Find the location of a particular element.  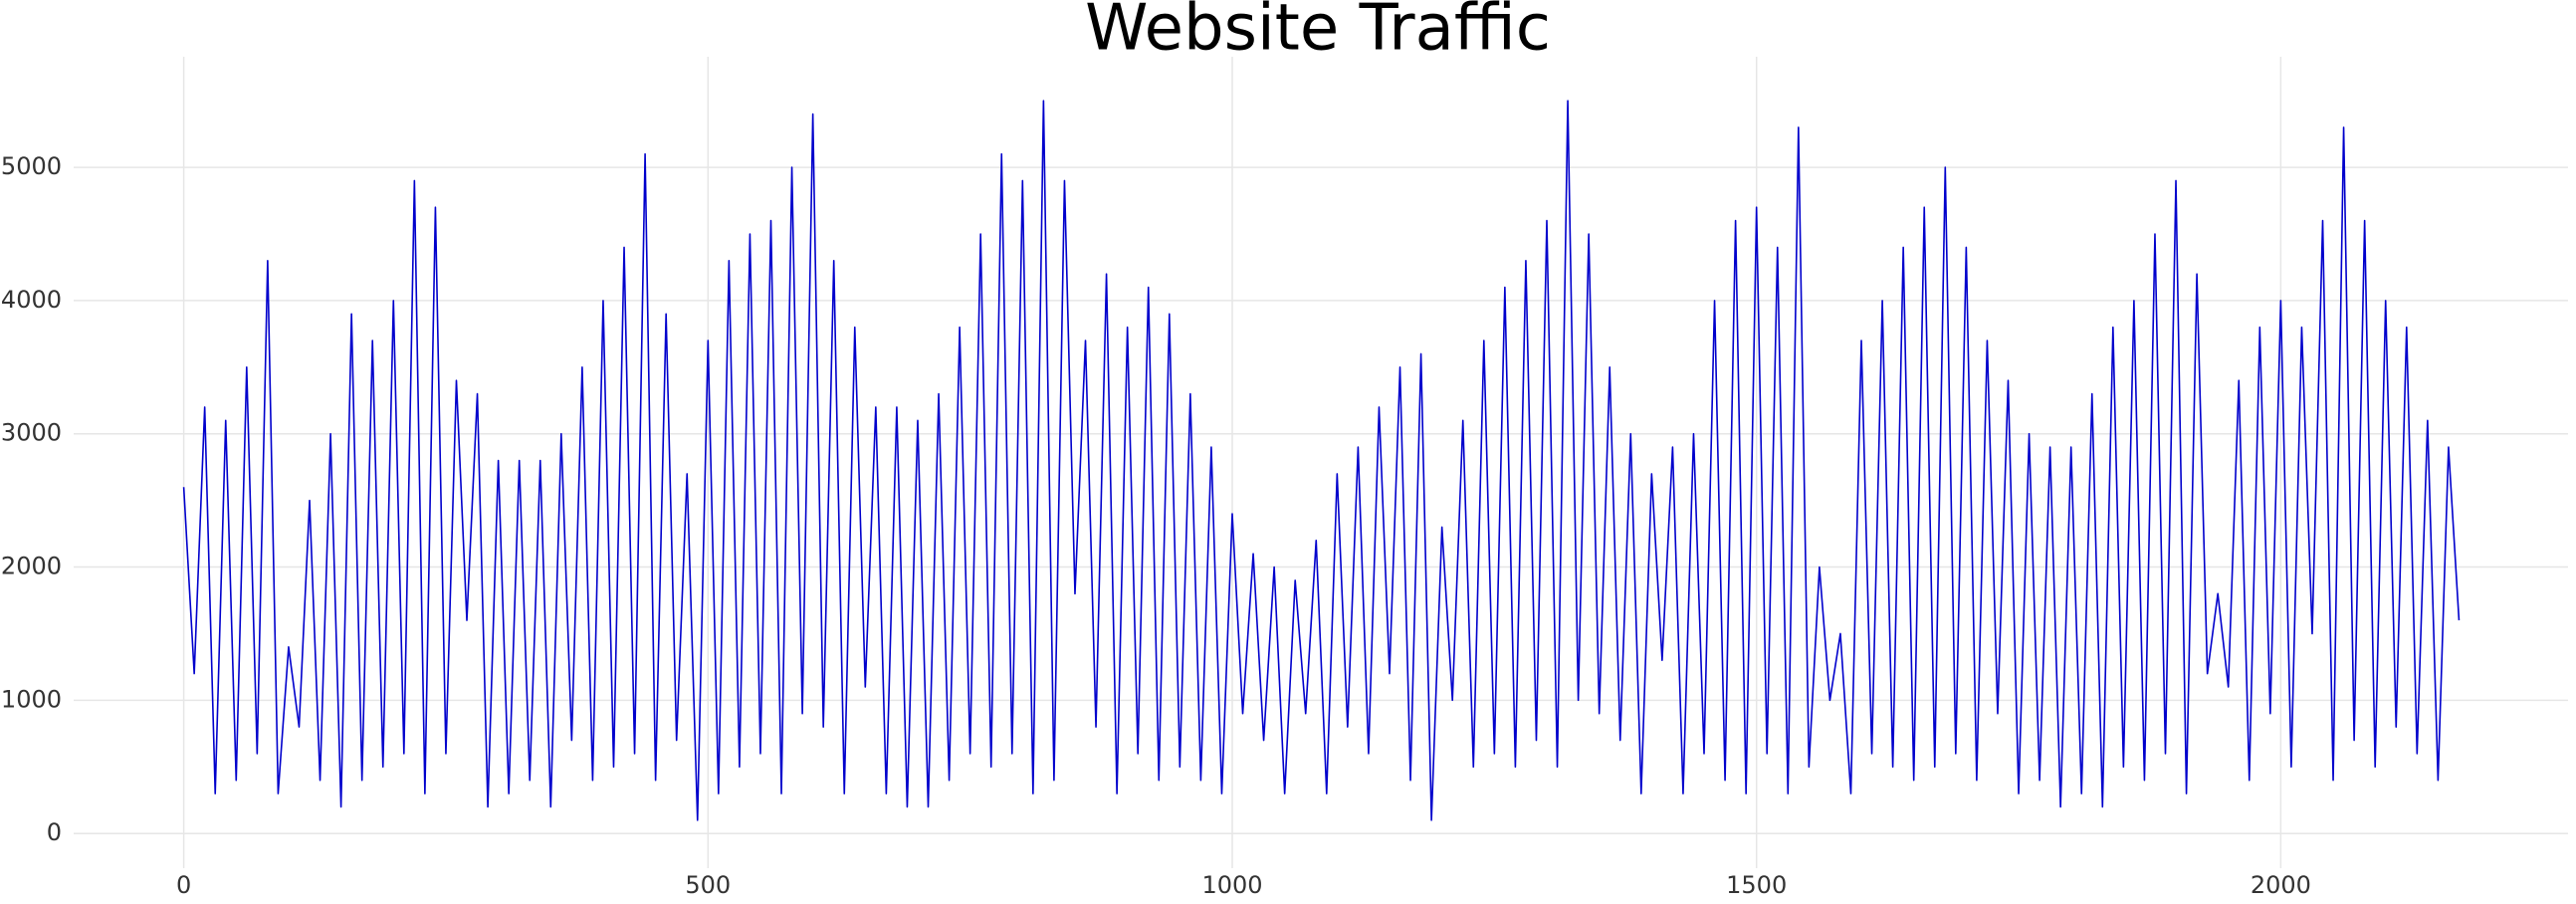

x-tick-label: 0 is located at coordinates (183, 885).